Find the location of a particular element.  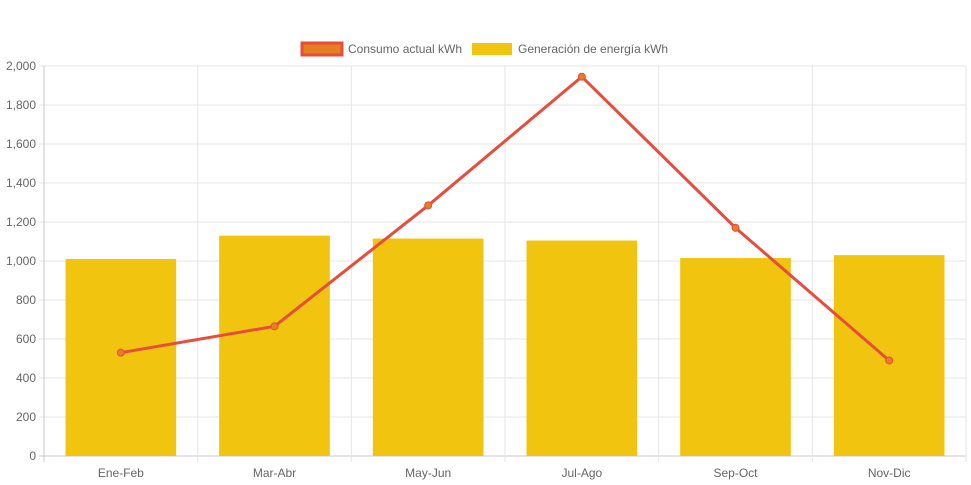

y-tick-label: 1,400 is located at coordinates (21, 183).